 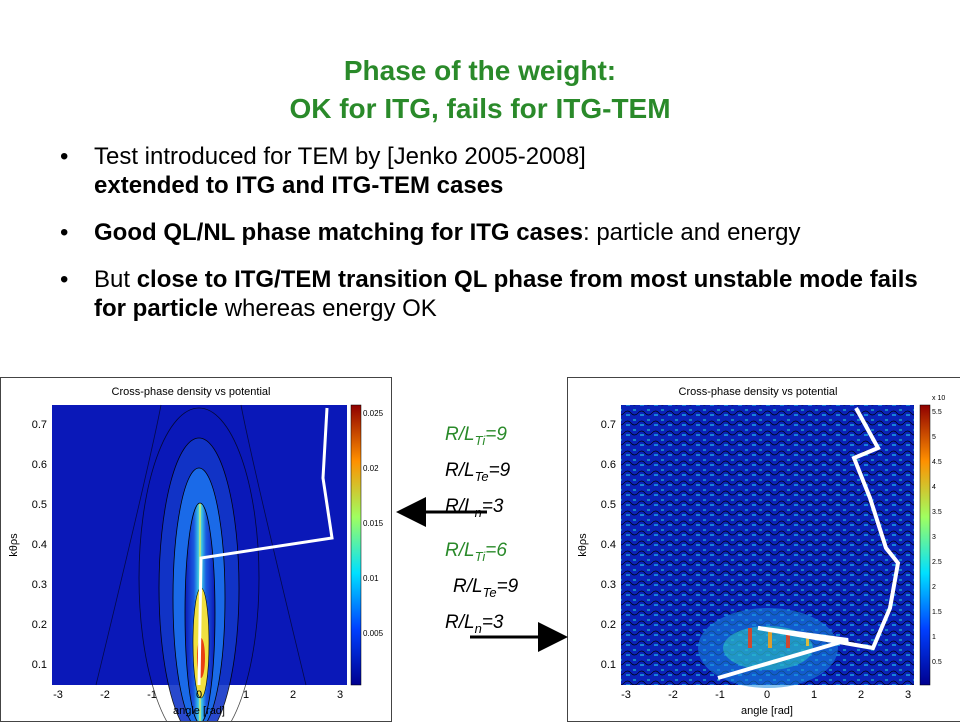 I want to click on right-cbar-tick: 2.5, so click(x=937, y=562).